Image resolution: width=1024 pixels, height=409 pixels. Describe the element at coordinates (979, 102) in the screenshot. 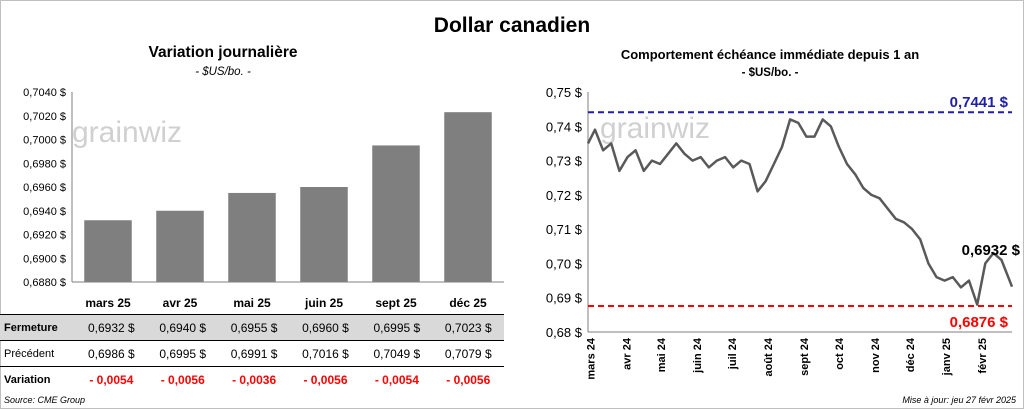

I see `ref-high-label: 0,7441 $` at that location.